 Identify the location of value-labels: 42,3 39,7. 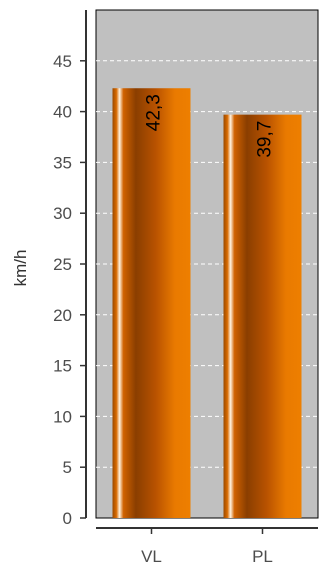
(210, 125).